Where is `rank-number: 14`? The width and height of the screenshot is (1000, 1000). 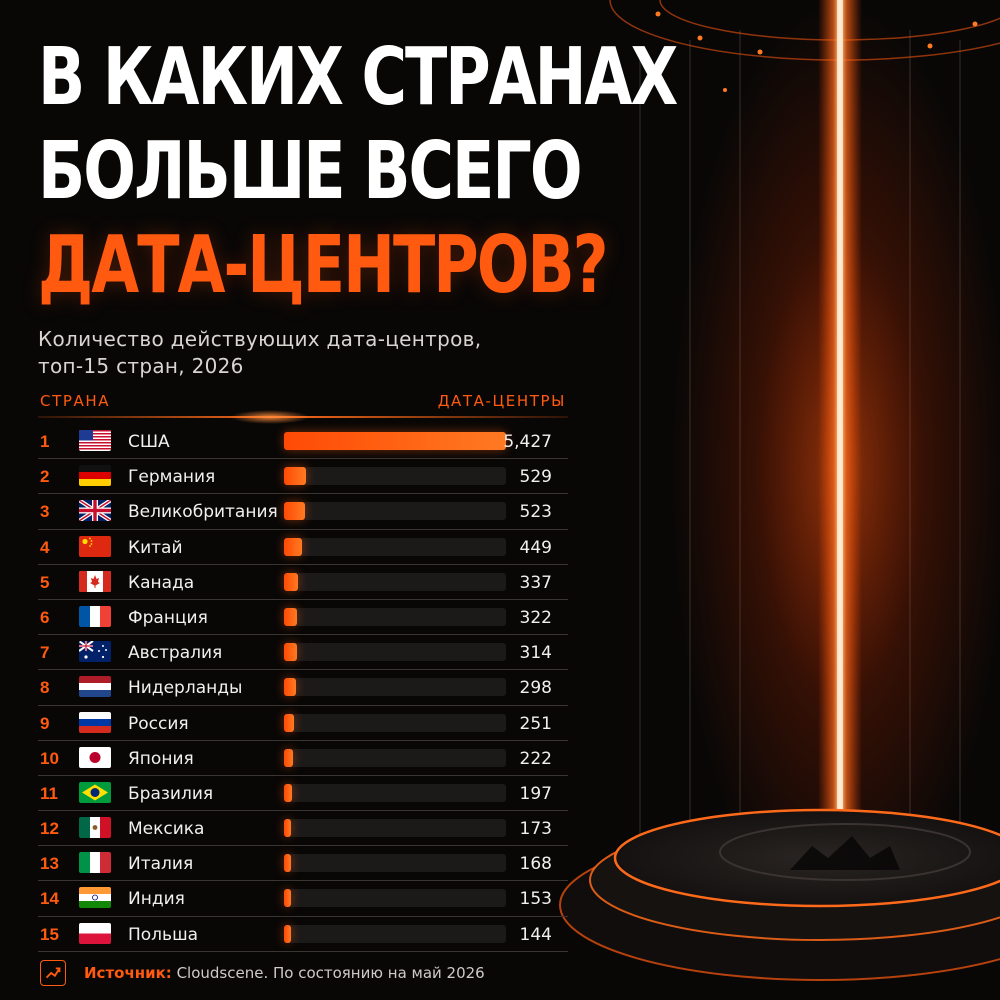
rank-number: 14 is located at coordinates (49, 899).